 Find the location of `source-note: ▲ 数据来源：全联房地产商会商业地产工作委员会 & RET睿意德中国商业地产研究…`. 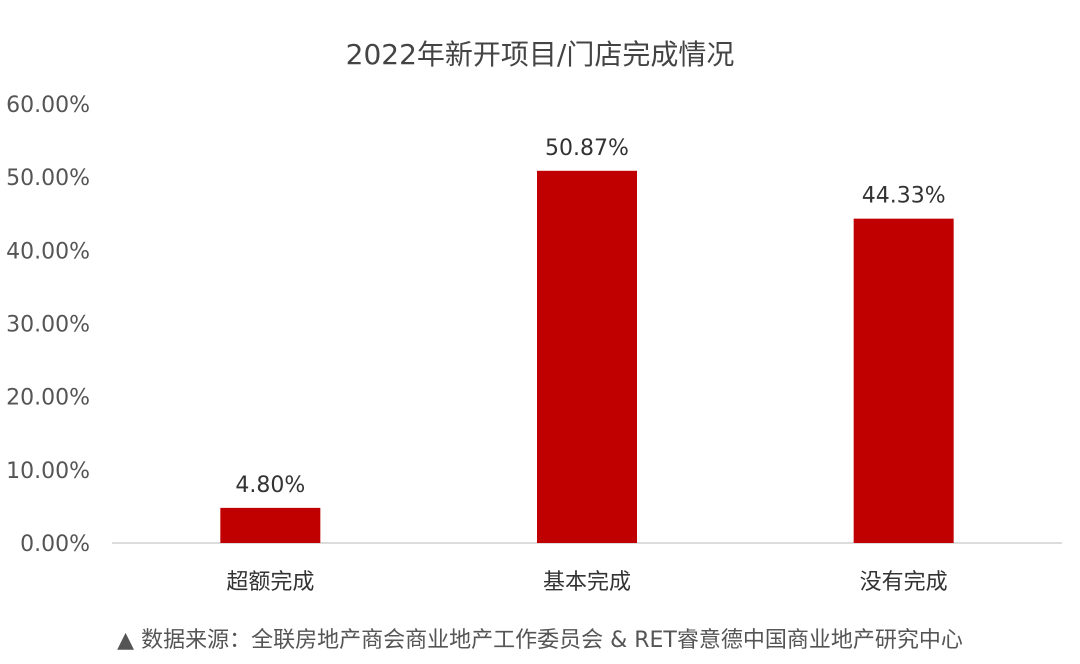

source-note: ▲ 数据来源：全联房地产商会商业地产工作委员会 & RET睿意德中国商业地产研究… is located at coordinates (540, 640).